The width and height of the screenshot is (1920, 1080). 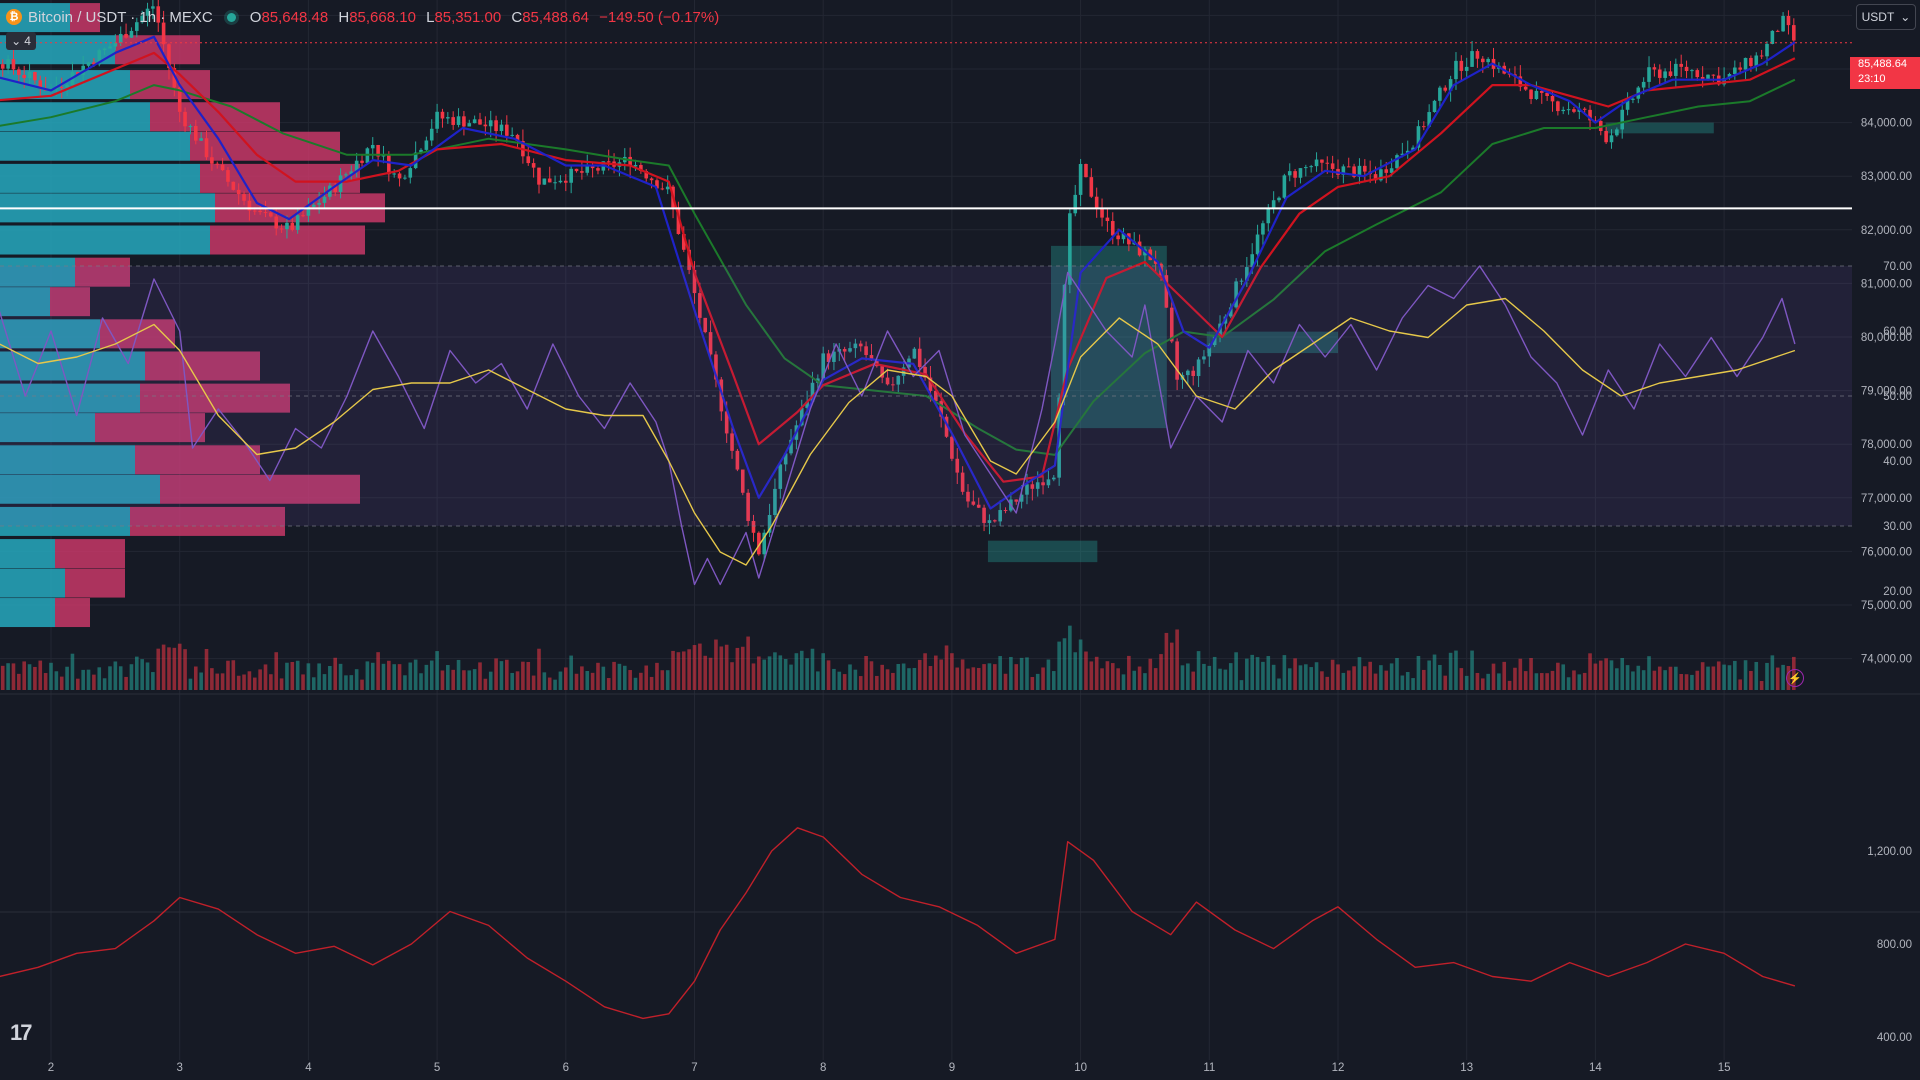 What do you see at coordinates (889, 1068) in the screenshot?
I see `time-axis: 2 3 4 5 6 7 8 9 10 11 12 13 14 15` at bounding box center [889, 1068].